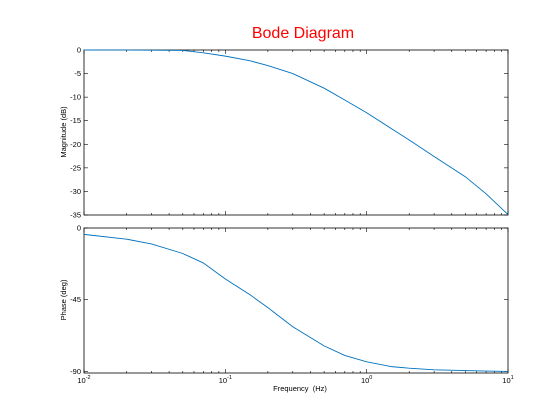 The height and width of the screenshot is (420, 560). I want to click on magnitude-y-tick-label: -35, so click(75, 215).